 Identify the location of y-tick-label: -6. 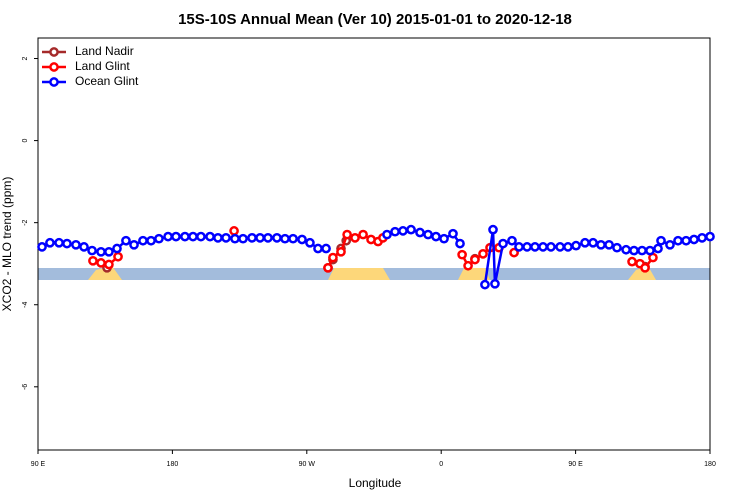
(25, 387).